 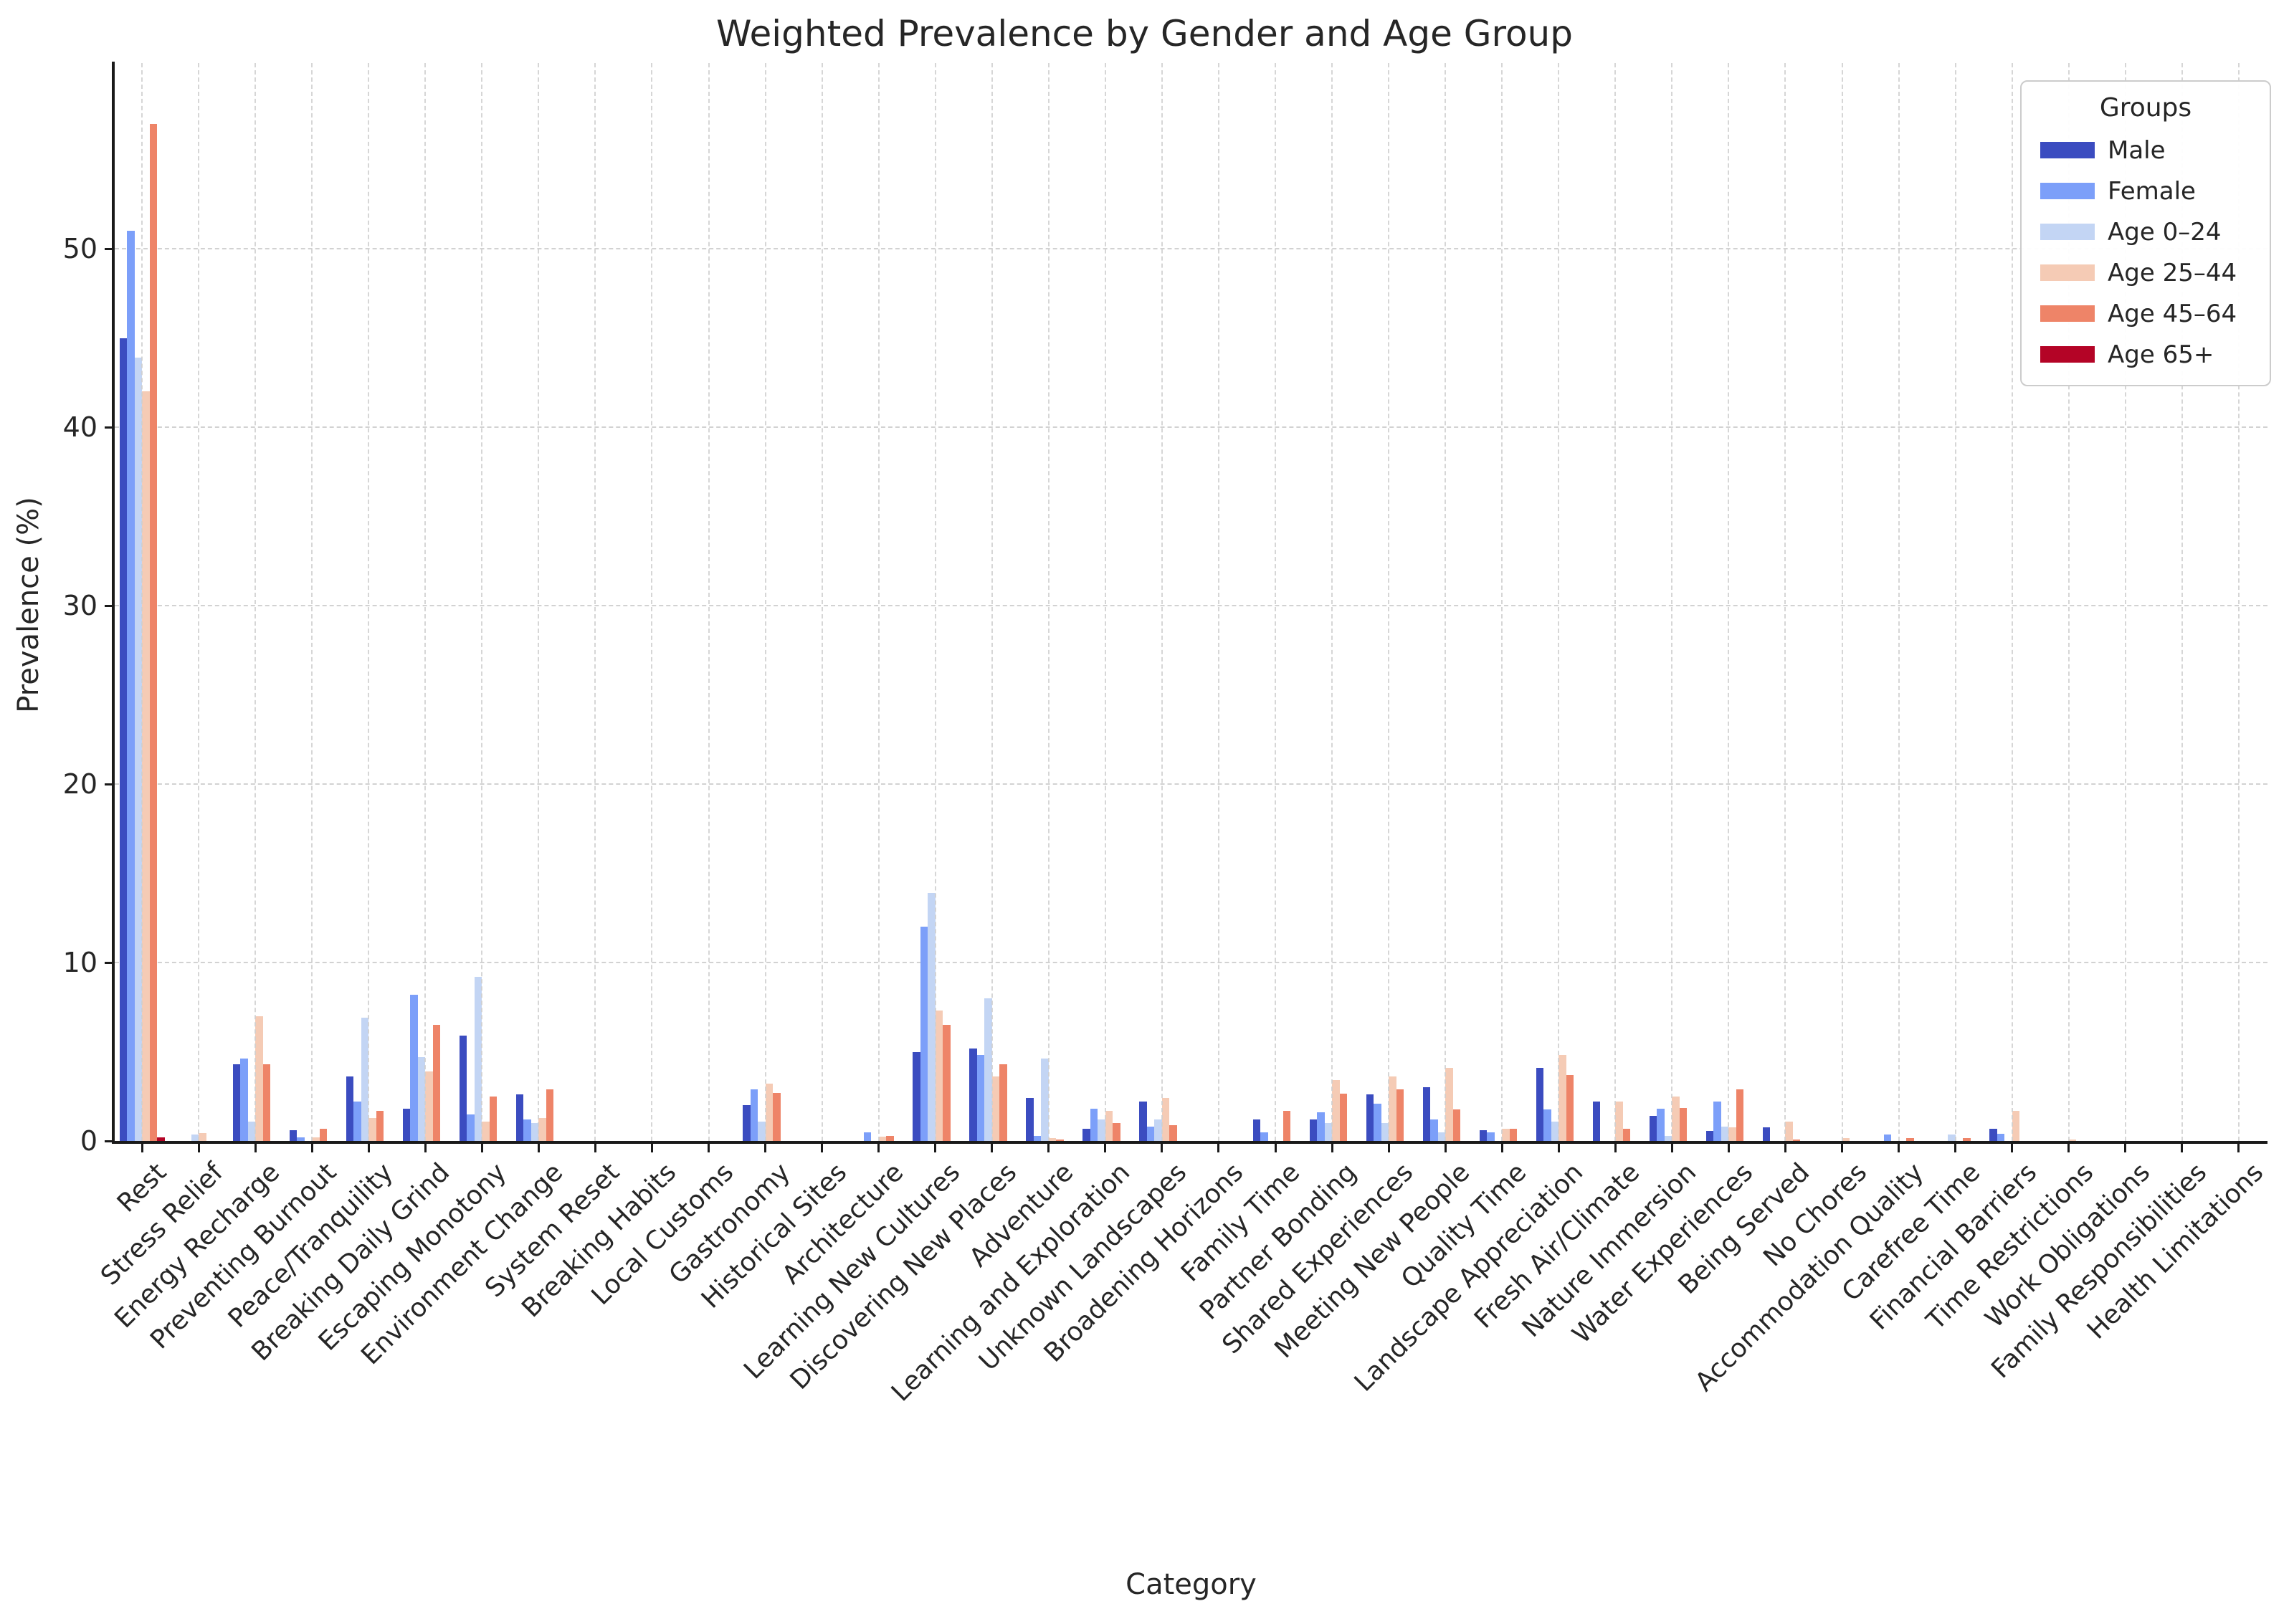 I want to click on y-tick-label: 0, so click(x=88, y=1141).